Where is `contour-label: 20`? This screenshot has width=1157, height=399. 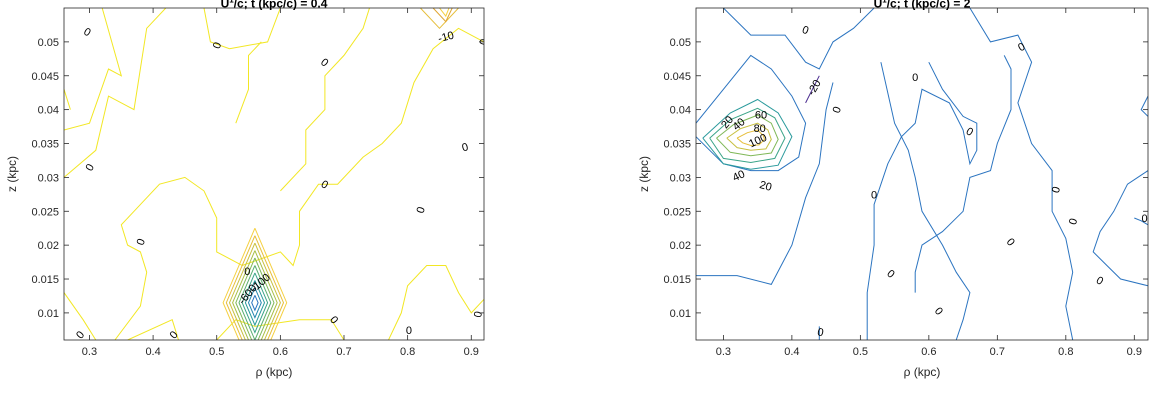 contour-label: 20 is located at coordinates (765, 186).